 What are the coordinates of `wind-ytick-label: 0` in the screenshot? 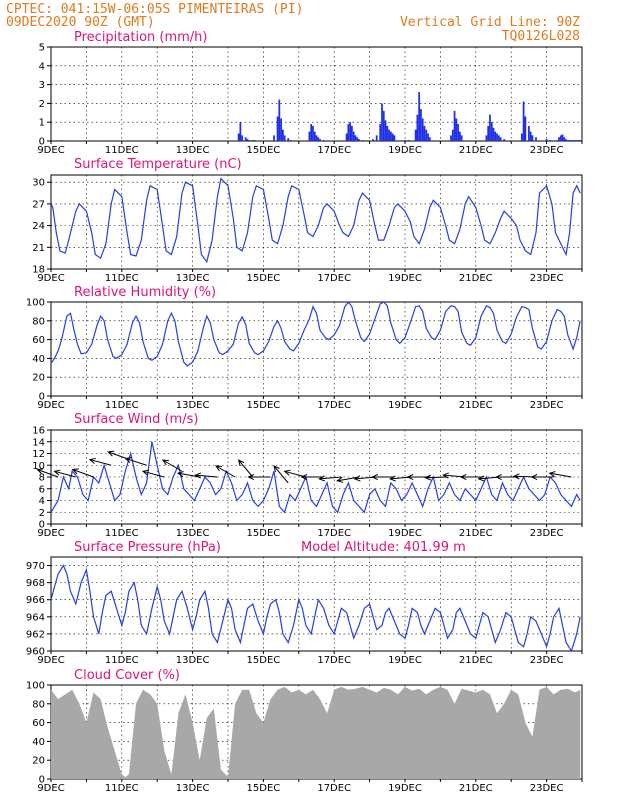 It's located at (42, 525).